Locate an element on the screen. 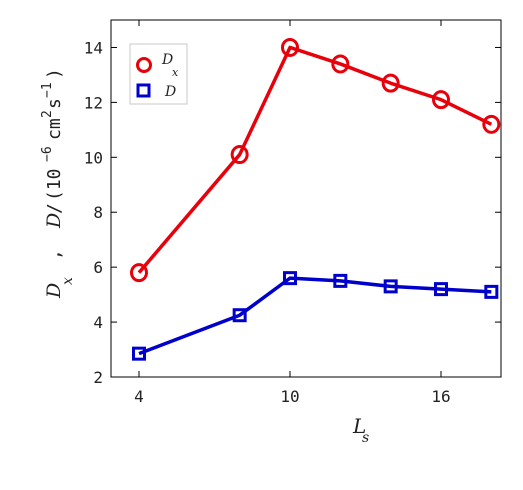 The height and width of the screenshot is (490, 523). y-tick-label: 6 is located at coordinates (98, 267).